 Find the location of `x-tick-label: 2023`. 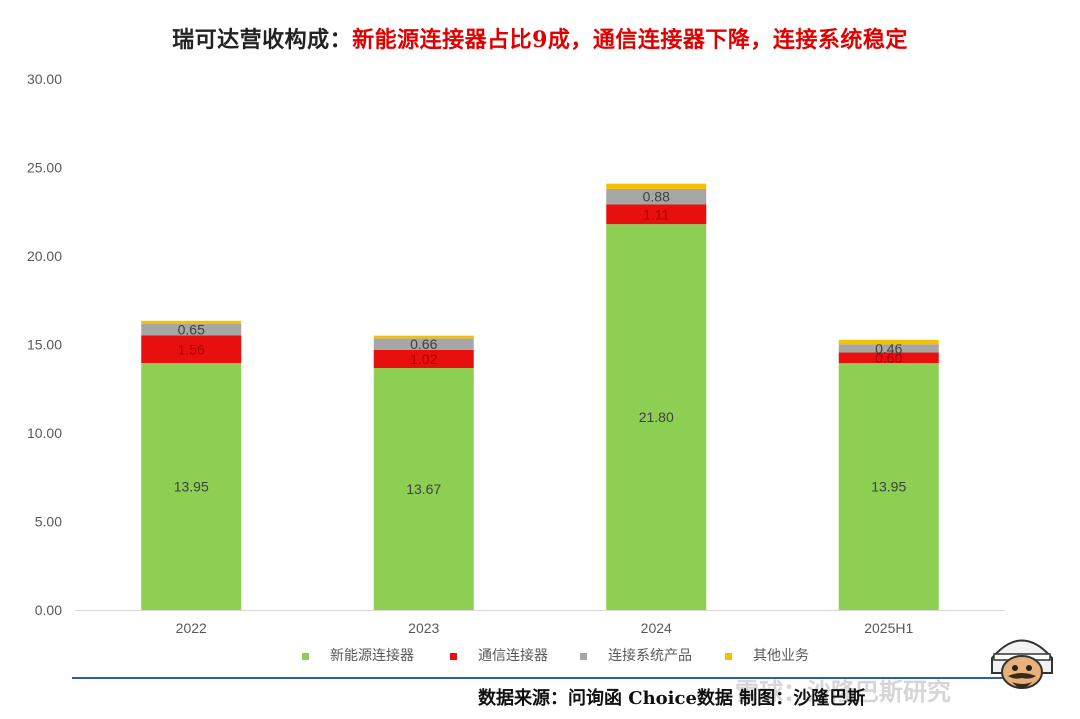

x-tick-label: 2023 is located at coordinates (423, 628).